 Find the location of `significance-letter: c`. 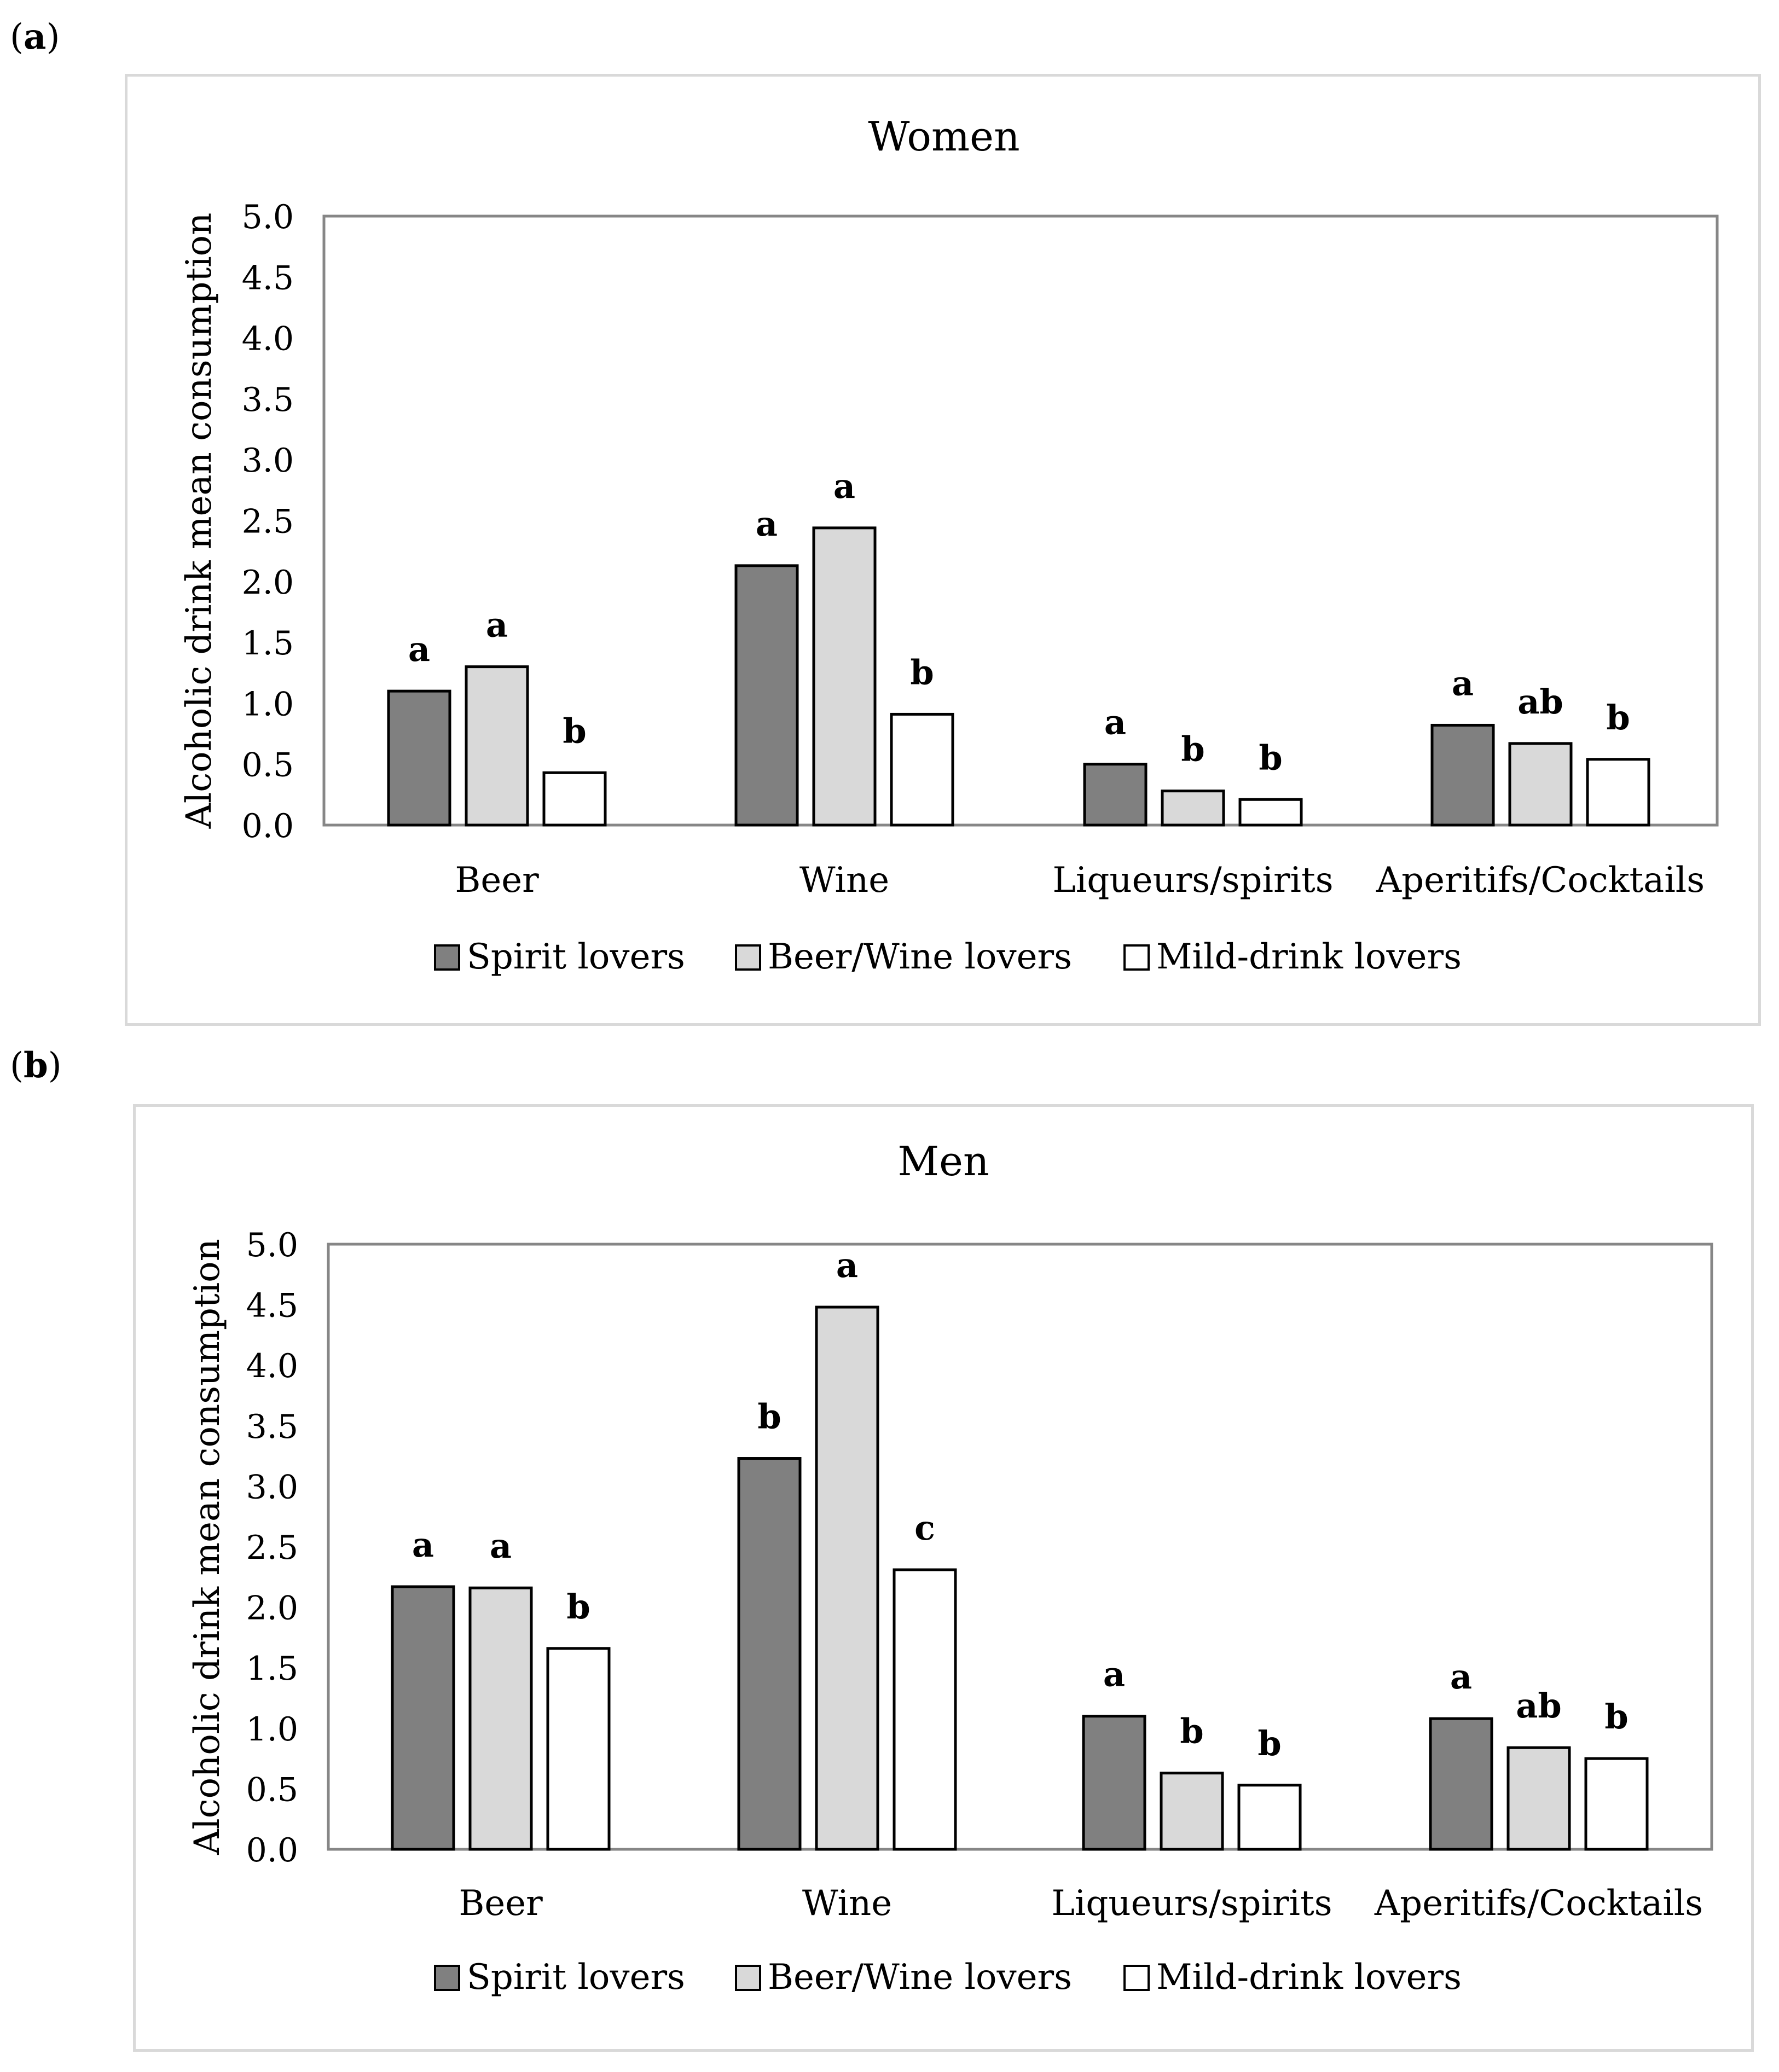

significance-letter: c is located at coordinates (924, 1528).